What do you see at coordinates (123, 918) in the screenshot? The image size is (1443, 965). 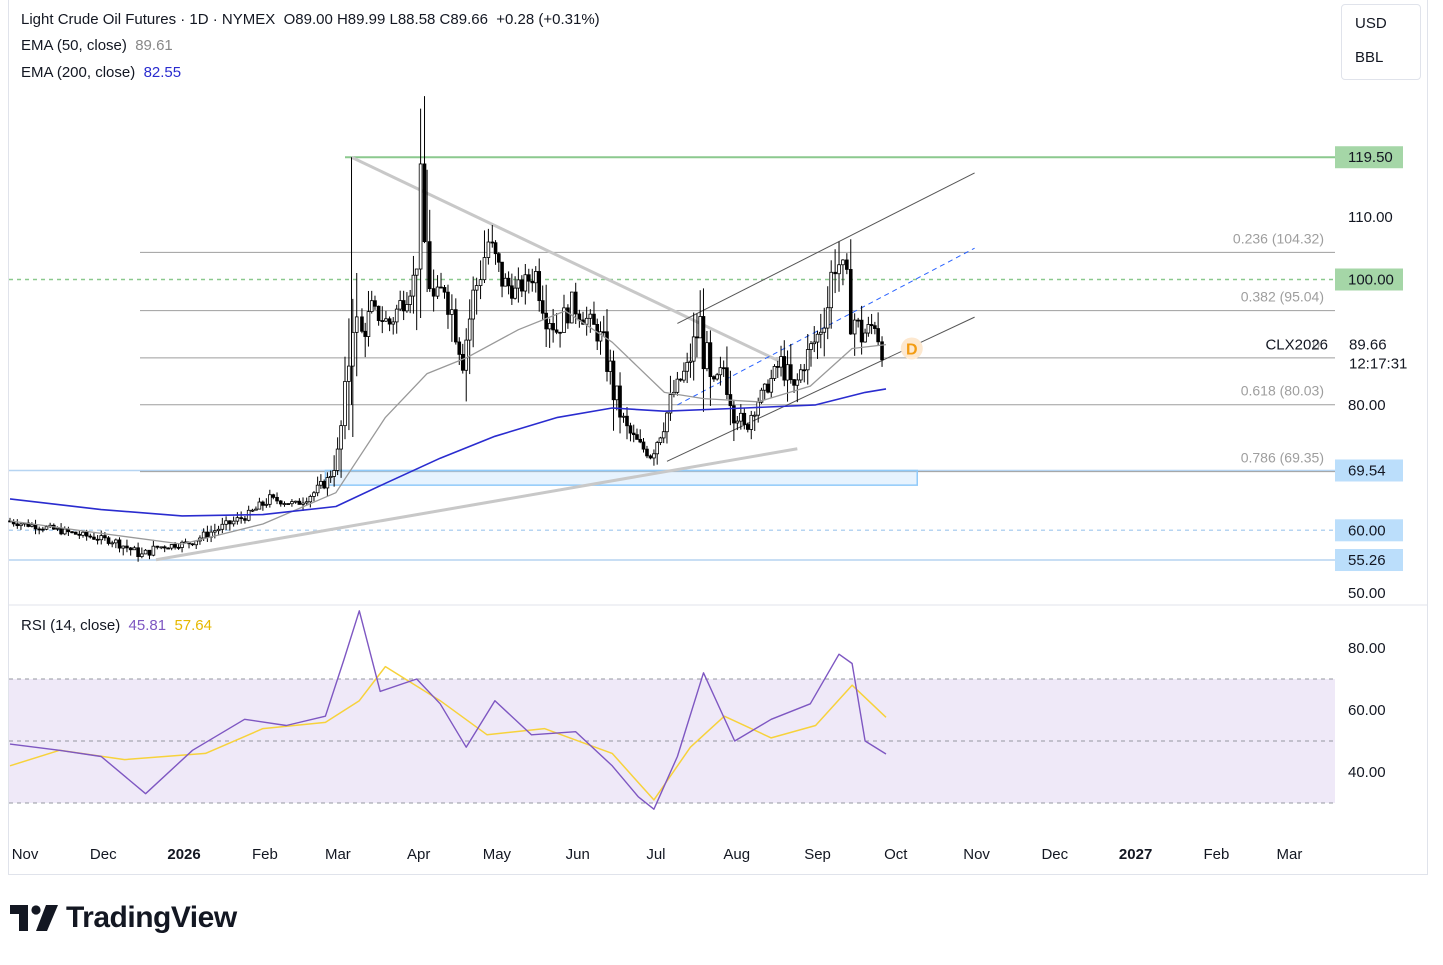 I see `tradingview-logo: TradingView` at bounding box center [123, 918].